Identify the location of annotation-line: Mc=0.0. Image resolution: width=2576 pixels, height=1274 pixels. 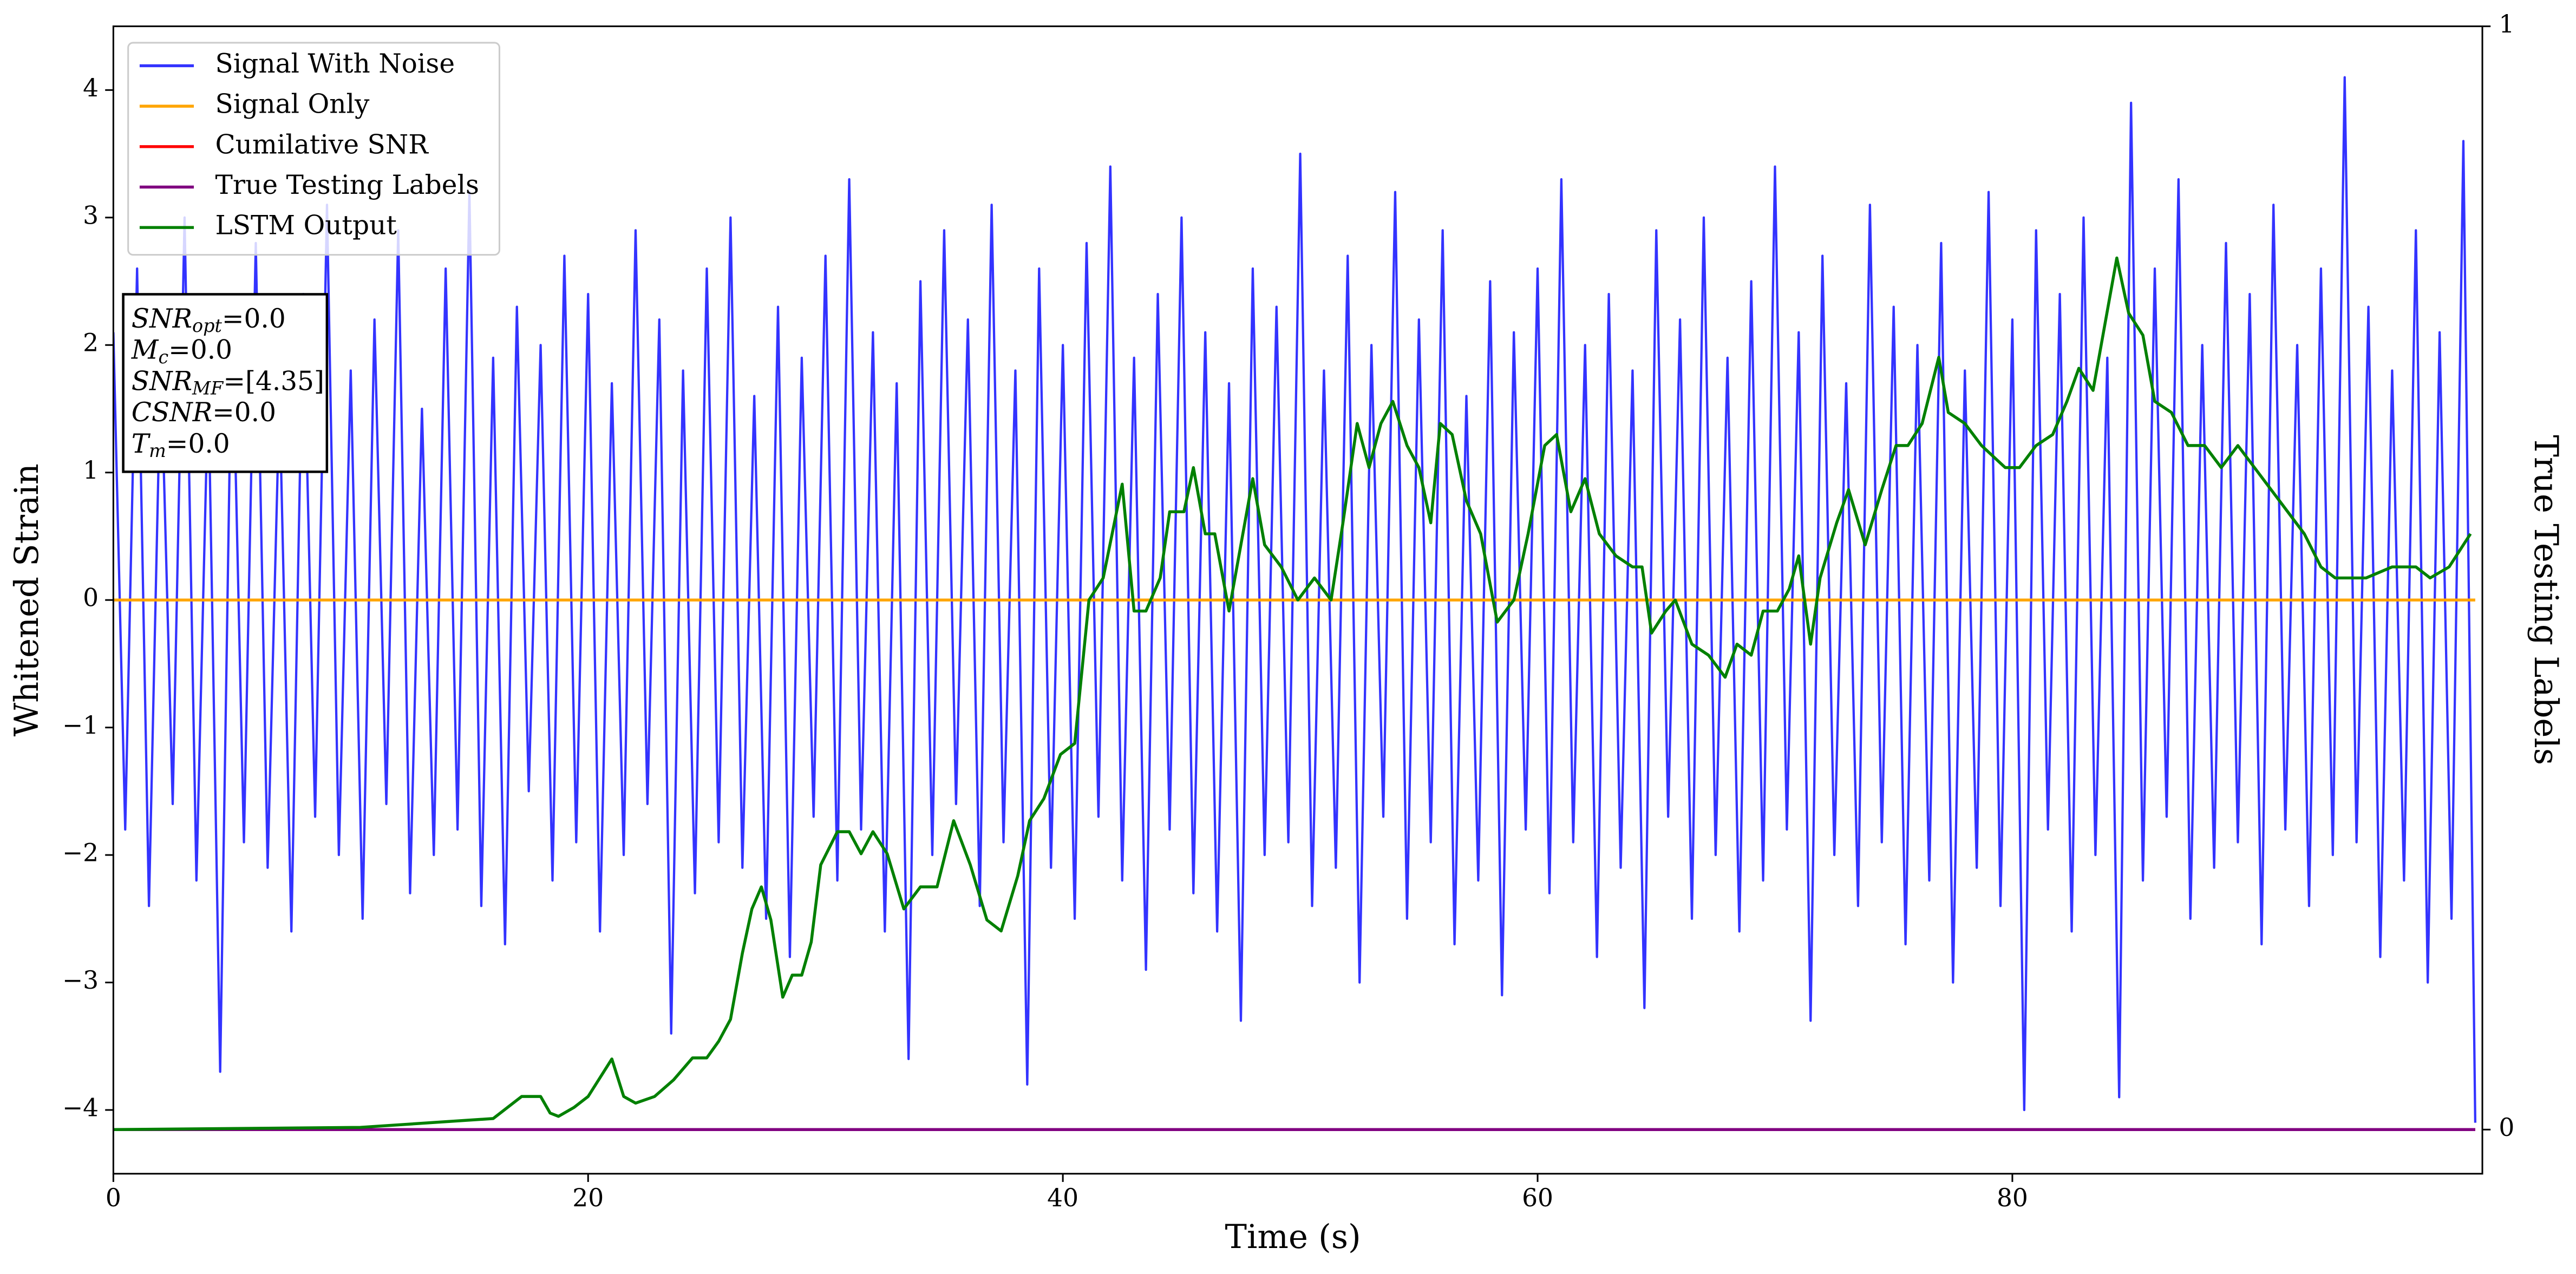
(182, 351).